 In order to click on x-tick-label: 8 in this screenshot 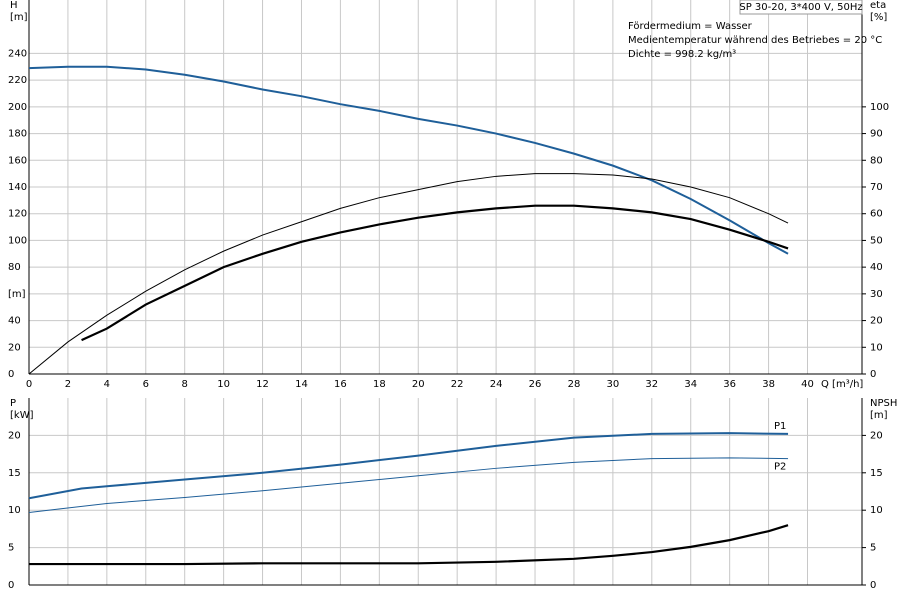, I will do `click(185, 384)`.